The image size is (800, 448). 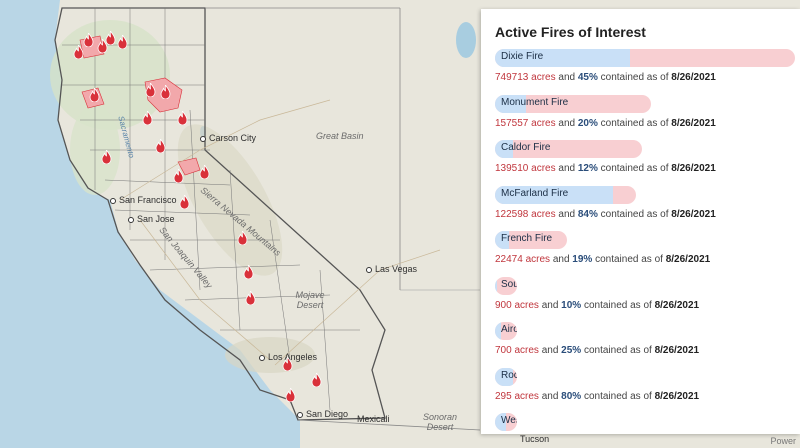 What do you see at coordinates (571, 305) in the screenshot?
I see `fire-contained-pct: 10%` at bounding box center [571, 305].